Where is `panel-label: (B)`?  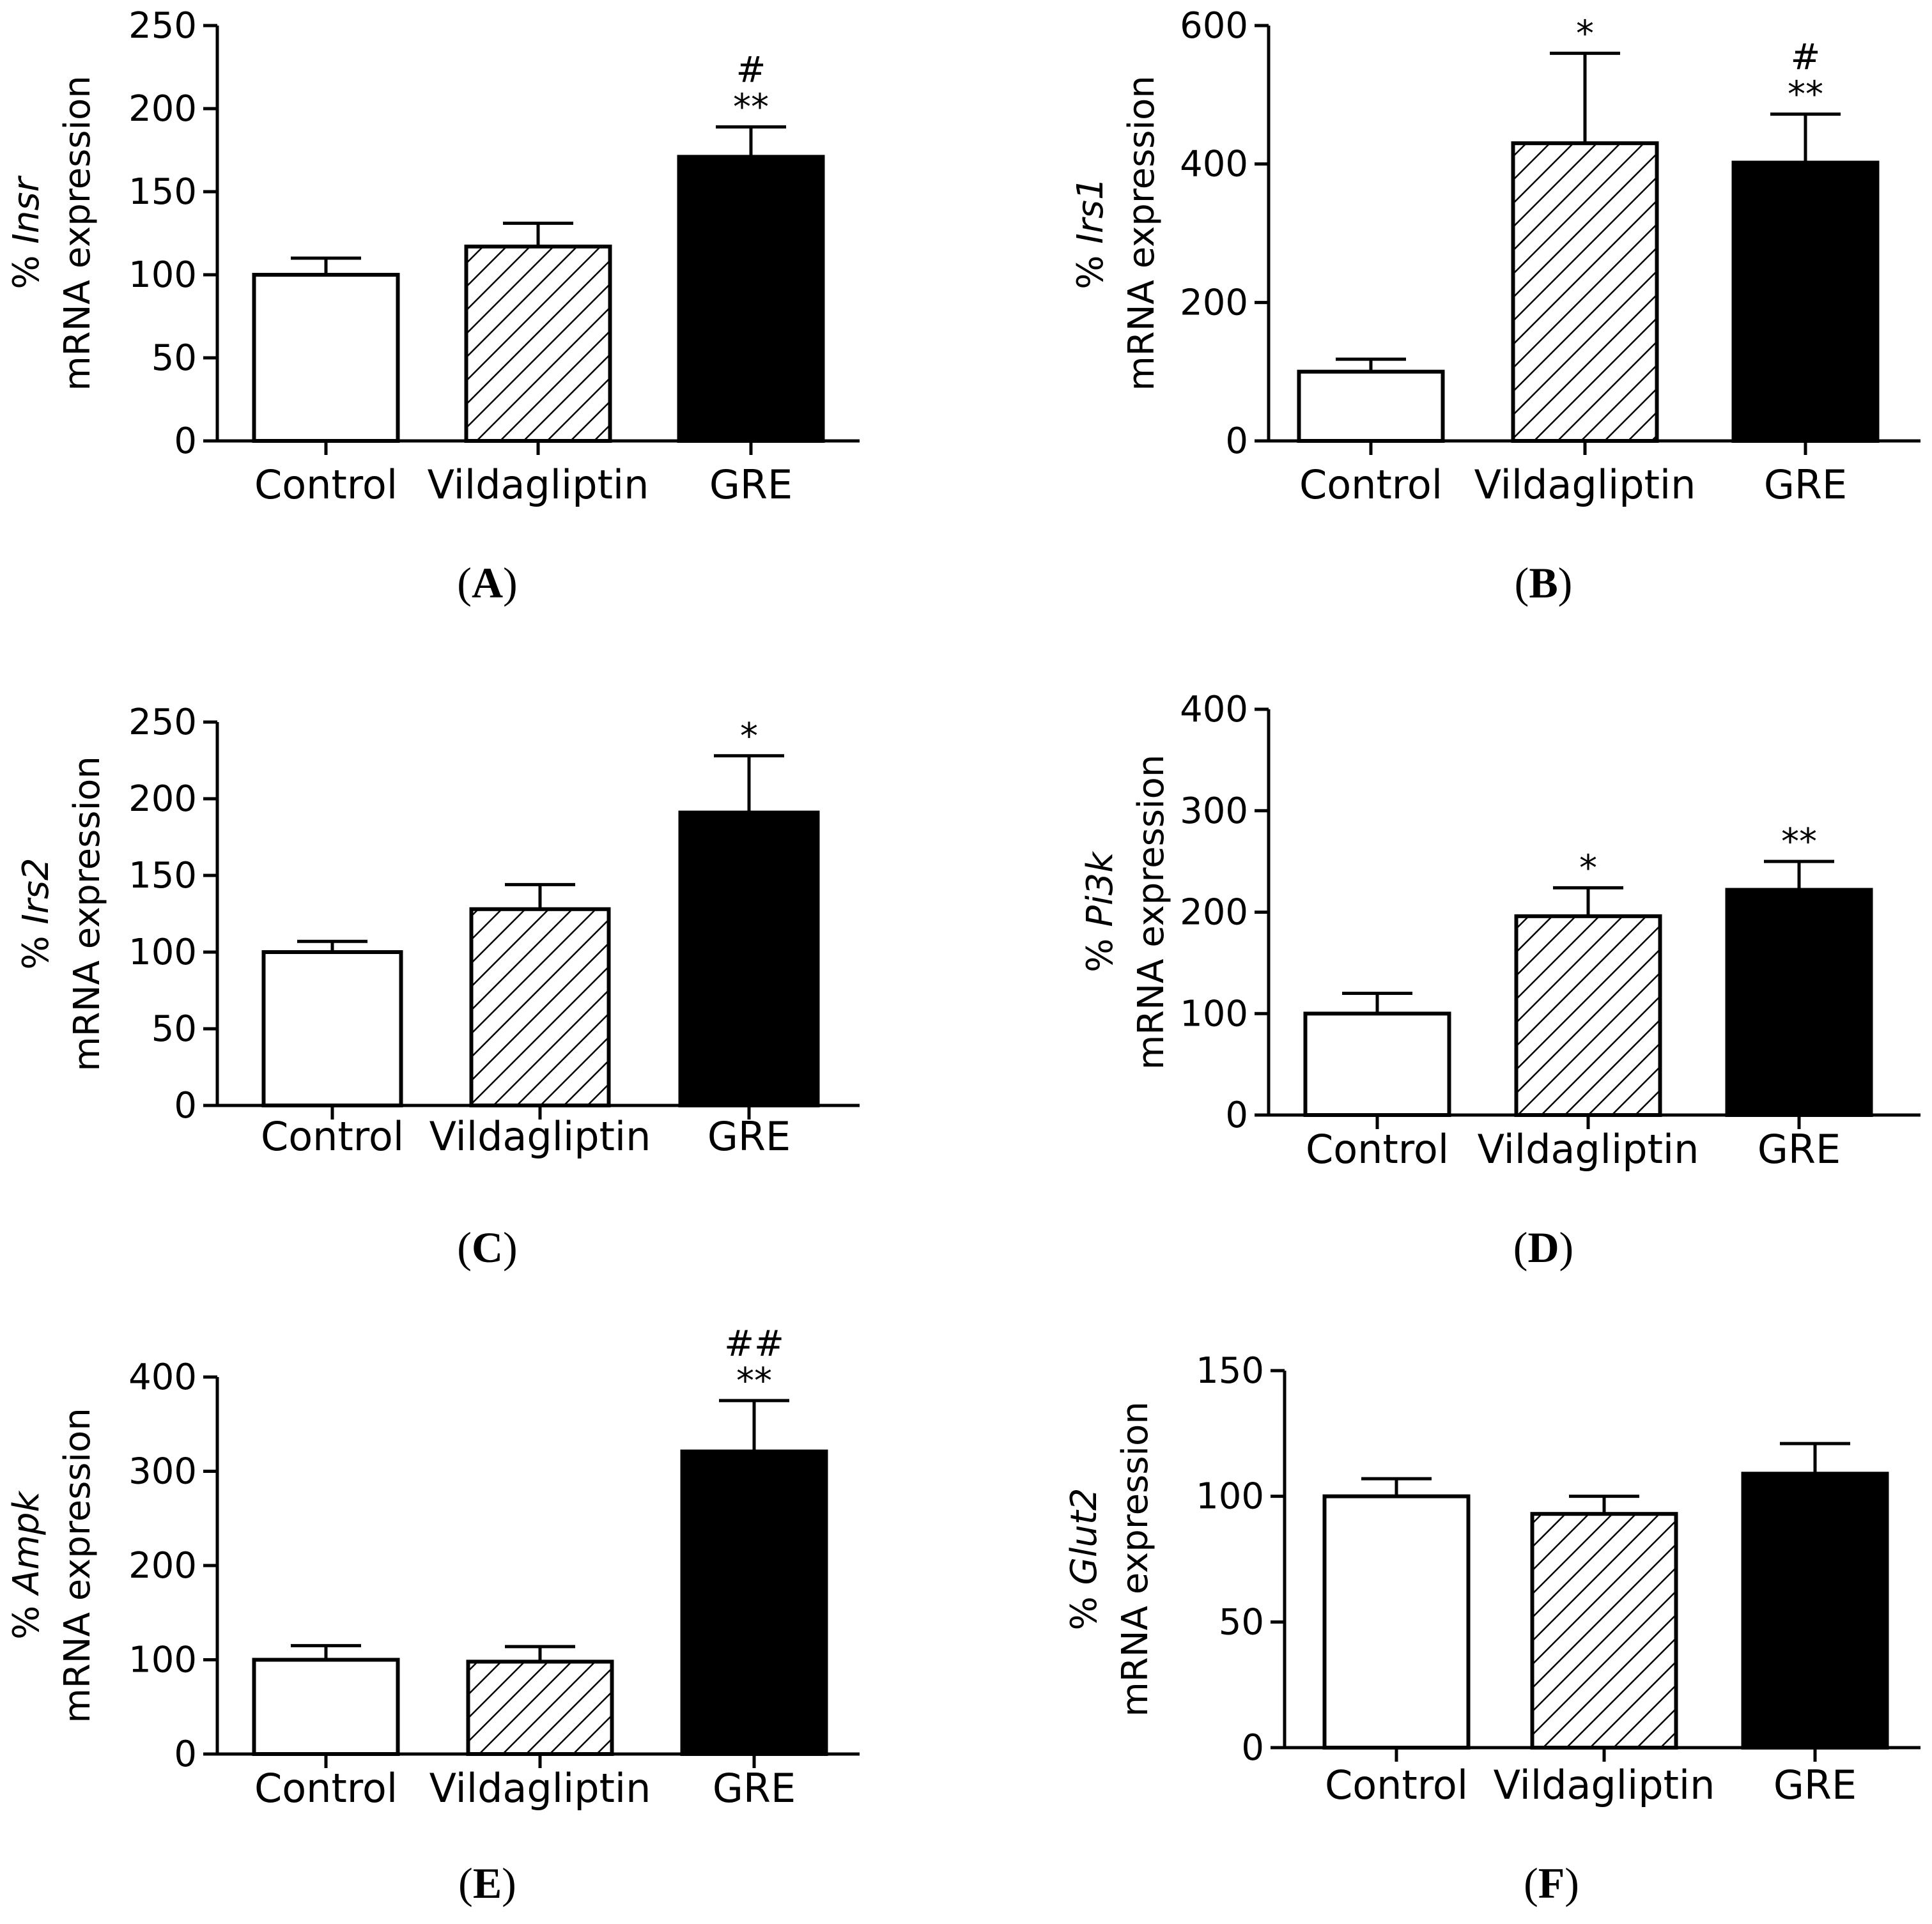 panel-label: (B) is located at coordinates (1544, 582).